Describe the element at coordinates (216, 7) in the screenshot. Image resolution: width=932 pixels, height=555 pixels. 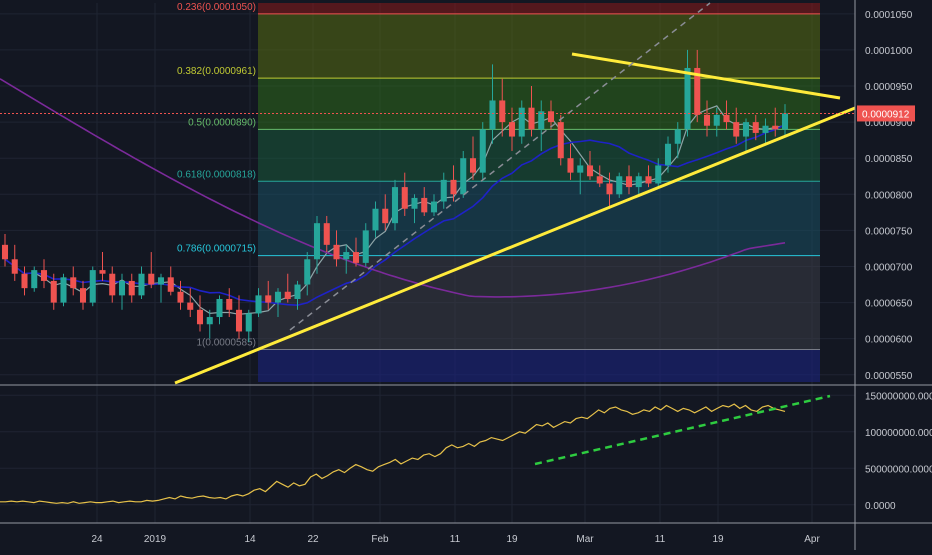
I see `fib-level-label: 0.236(0.0001050)` at that location.